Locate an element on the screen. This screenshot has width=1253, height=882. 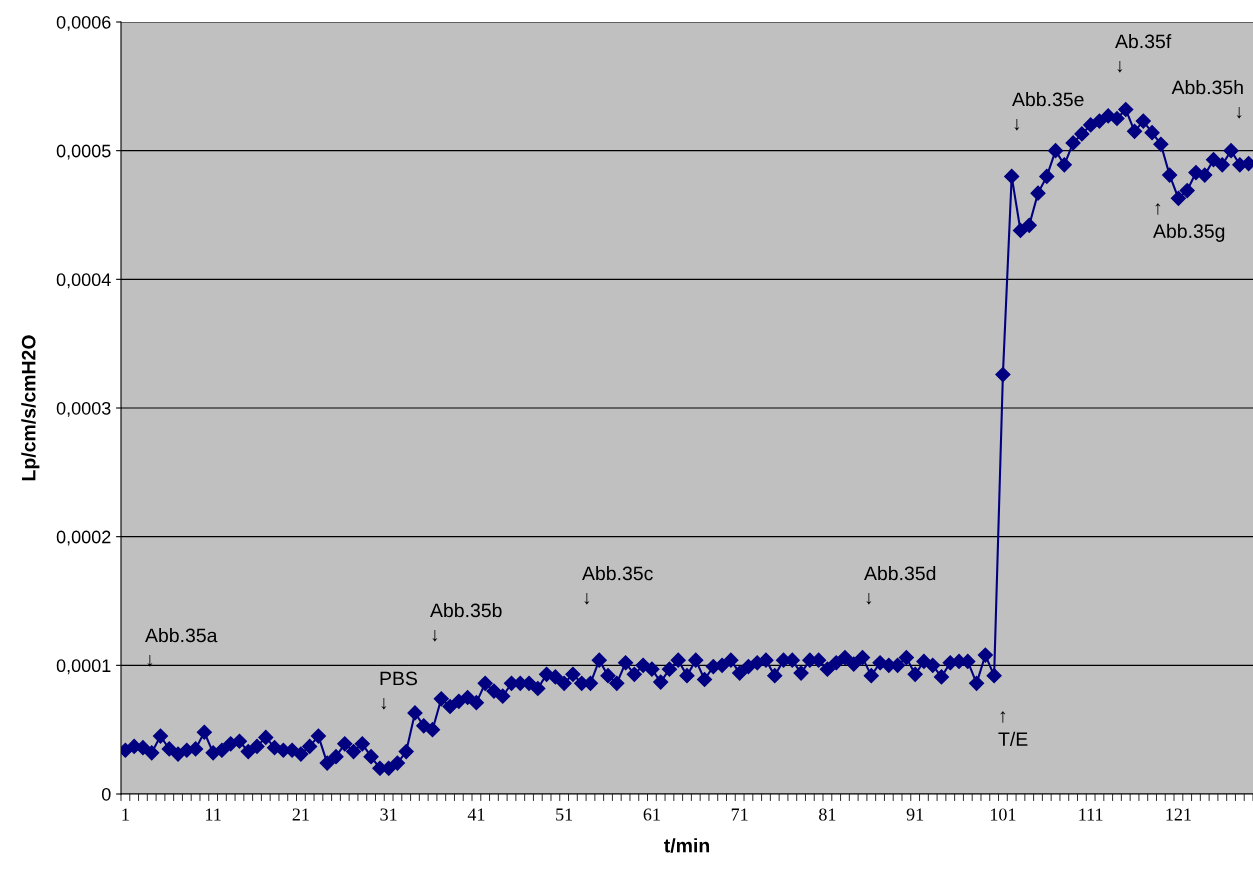
x-tick-label: 61 is located at coordinates (651, 814).